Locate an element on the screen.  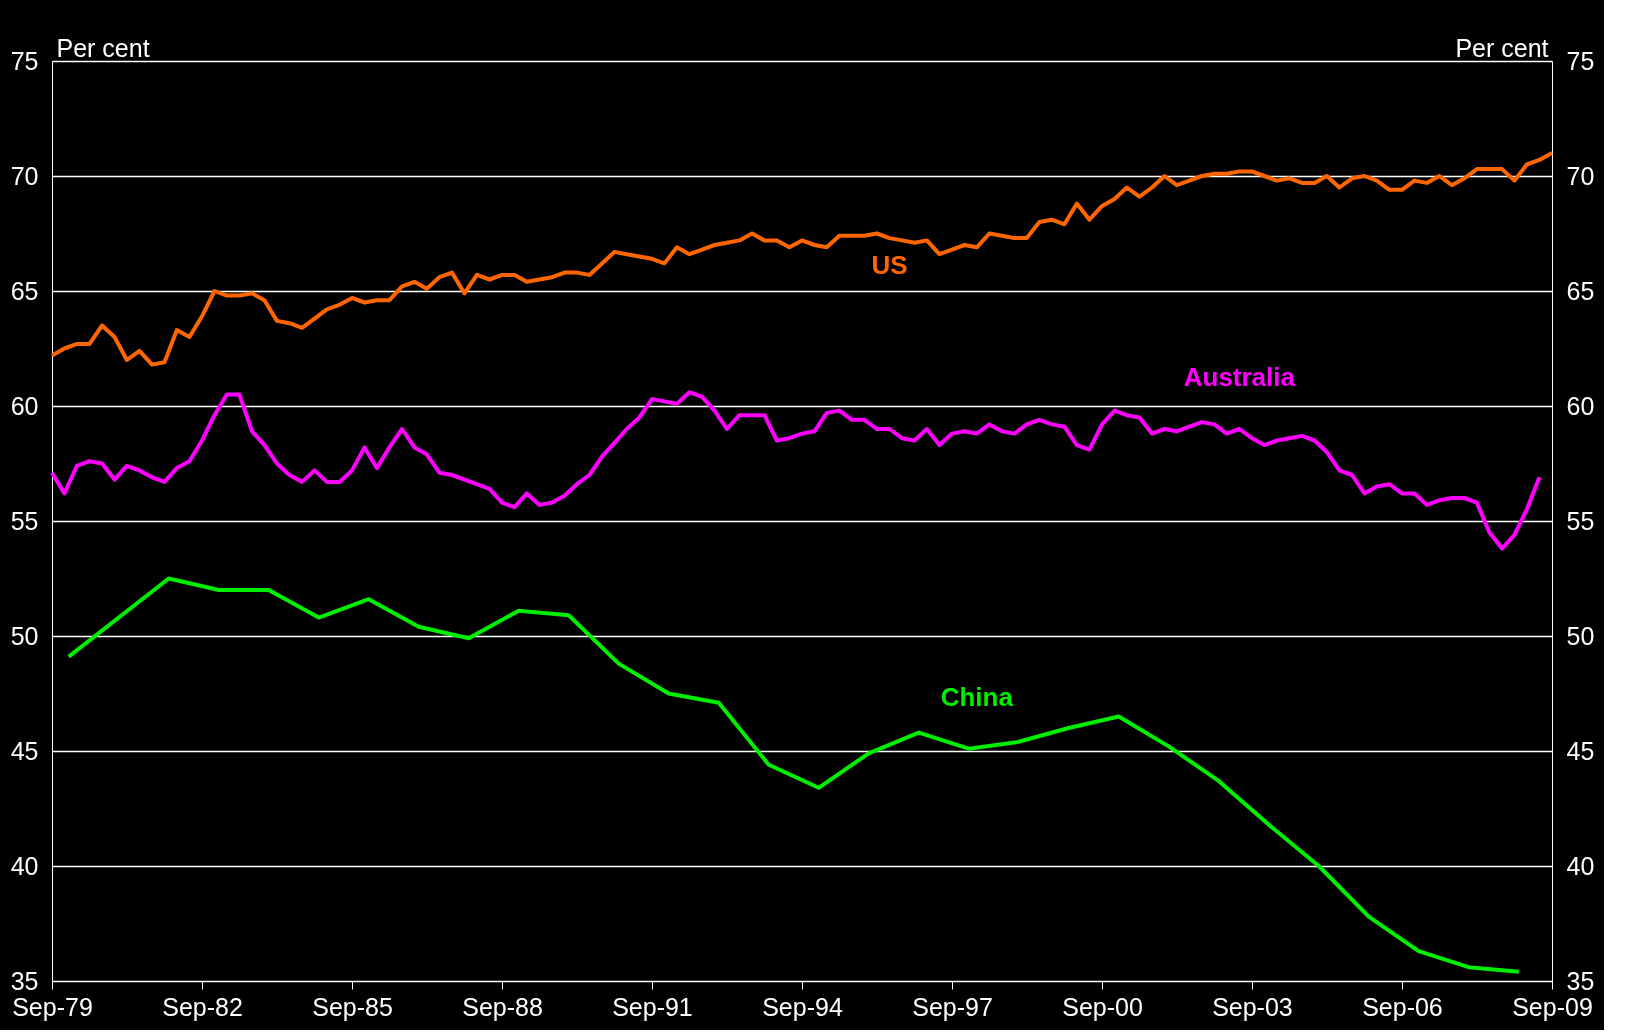
y2-tick-label: 75 is located at coordinates (1580, 60).